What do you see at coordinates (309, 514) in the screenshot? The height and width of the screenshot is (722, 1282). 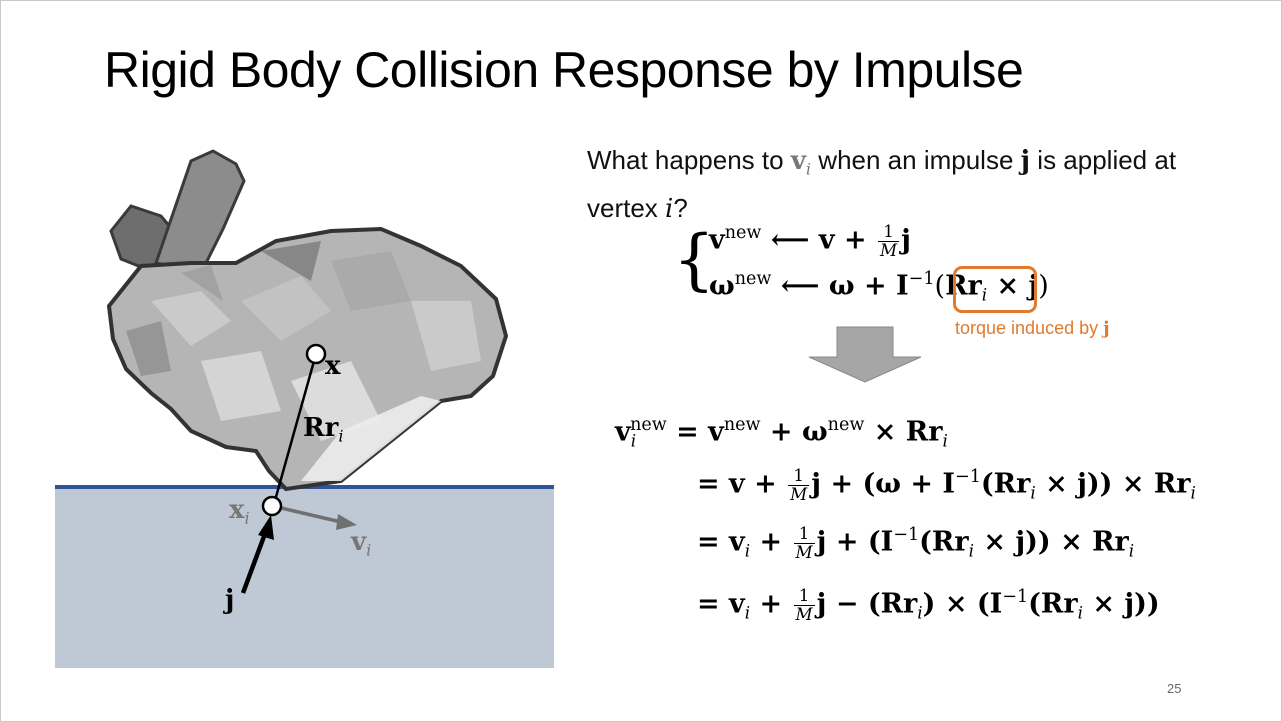 I see `vi-arrow-shaft` at bounding box center [309, 514].